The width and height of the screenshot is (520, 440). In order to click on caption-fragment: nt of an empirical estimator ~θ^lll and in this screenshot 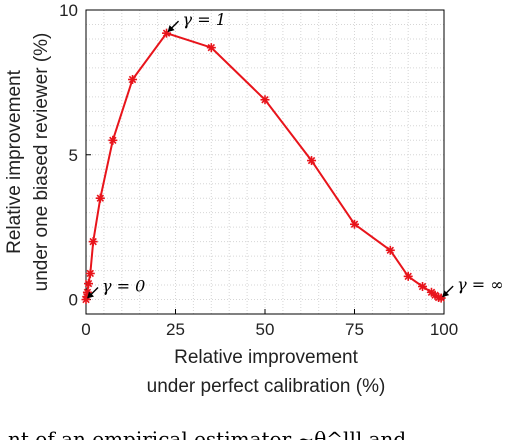, I will do `click(207, 433)`.